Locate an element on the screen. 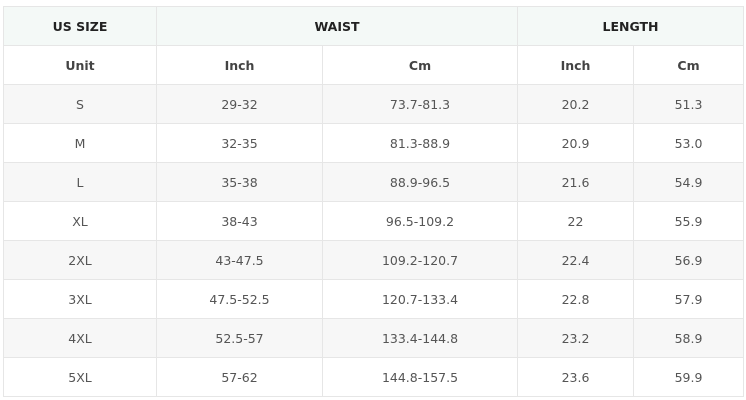 This screenshot has width=746, height=400. cell-waist-cm: 81.3-88.9 is located at coordinates (420, 143).